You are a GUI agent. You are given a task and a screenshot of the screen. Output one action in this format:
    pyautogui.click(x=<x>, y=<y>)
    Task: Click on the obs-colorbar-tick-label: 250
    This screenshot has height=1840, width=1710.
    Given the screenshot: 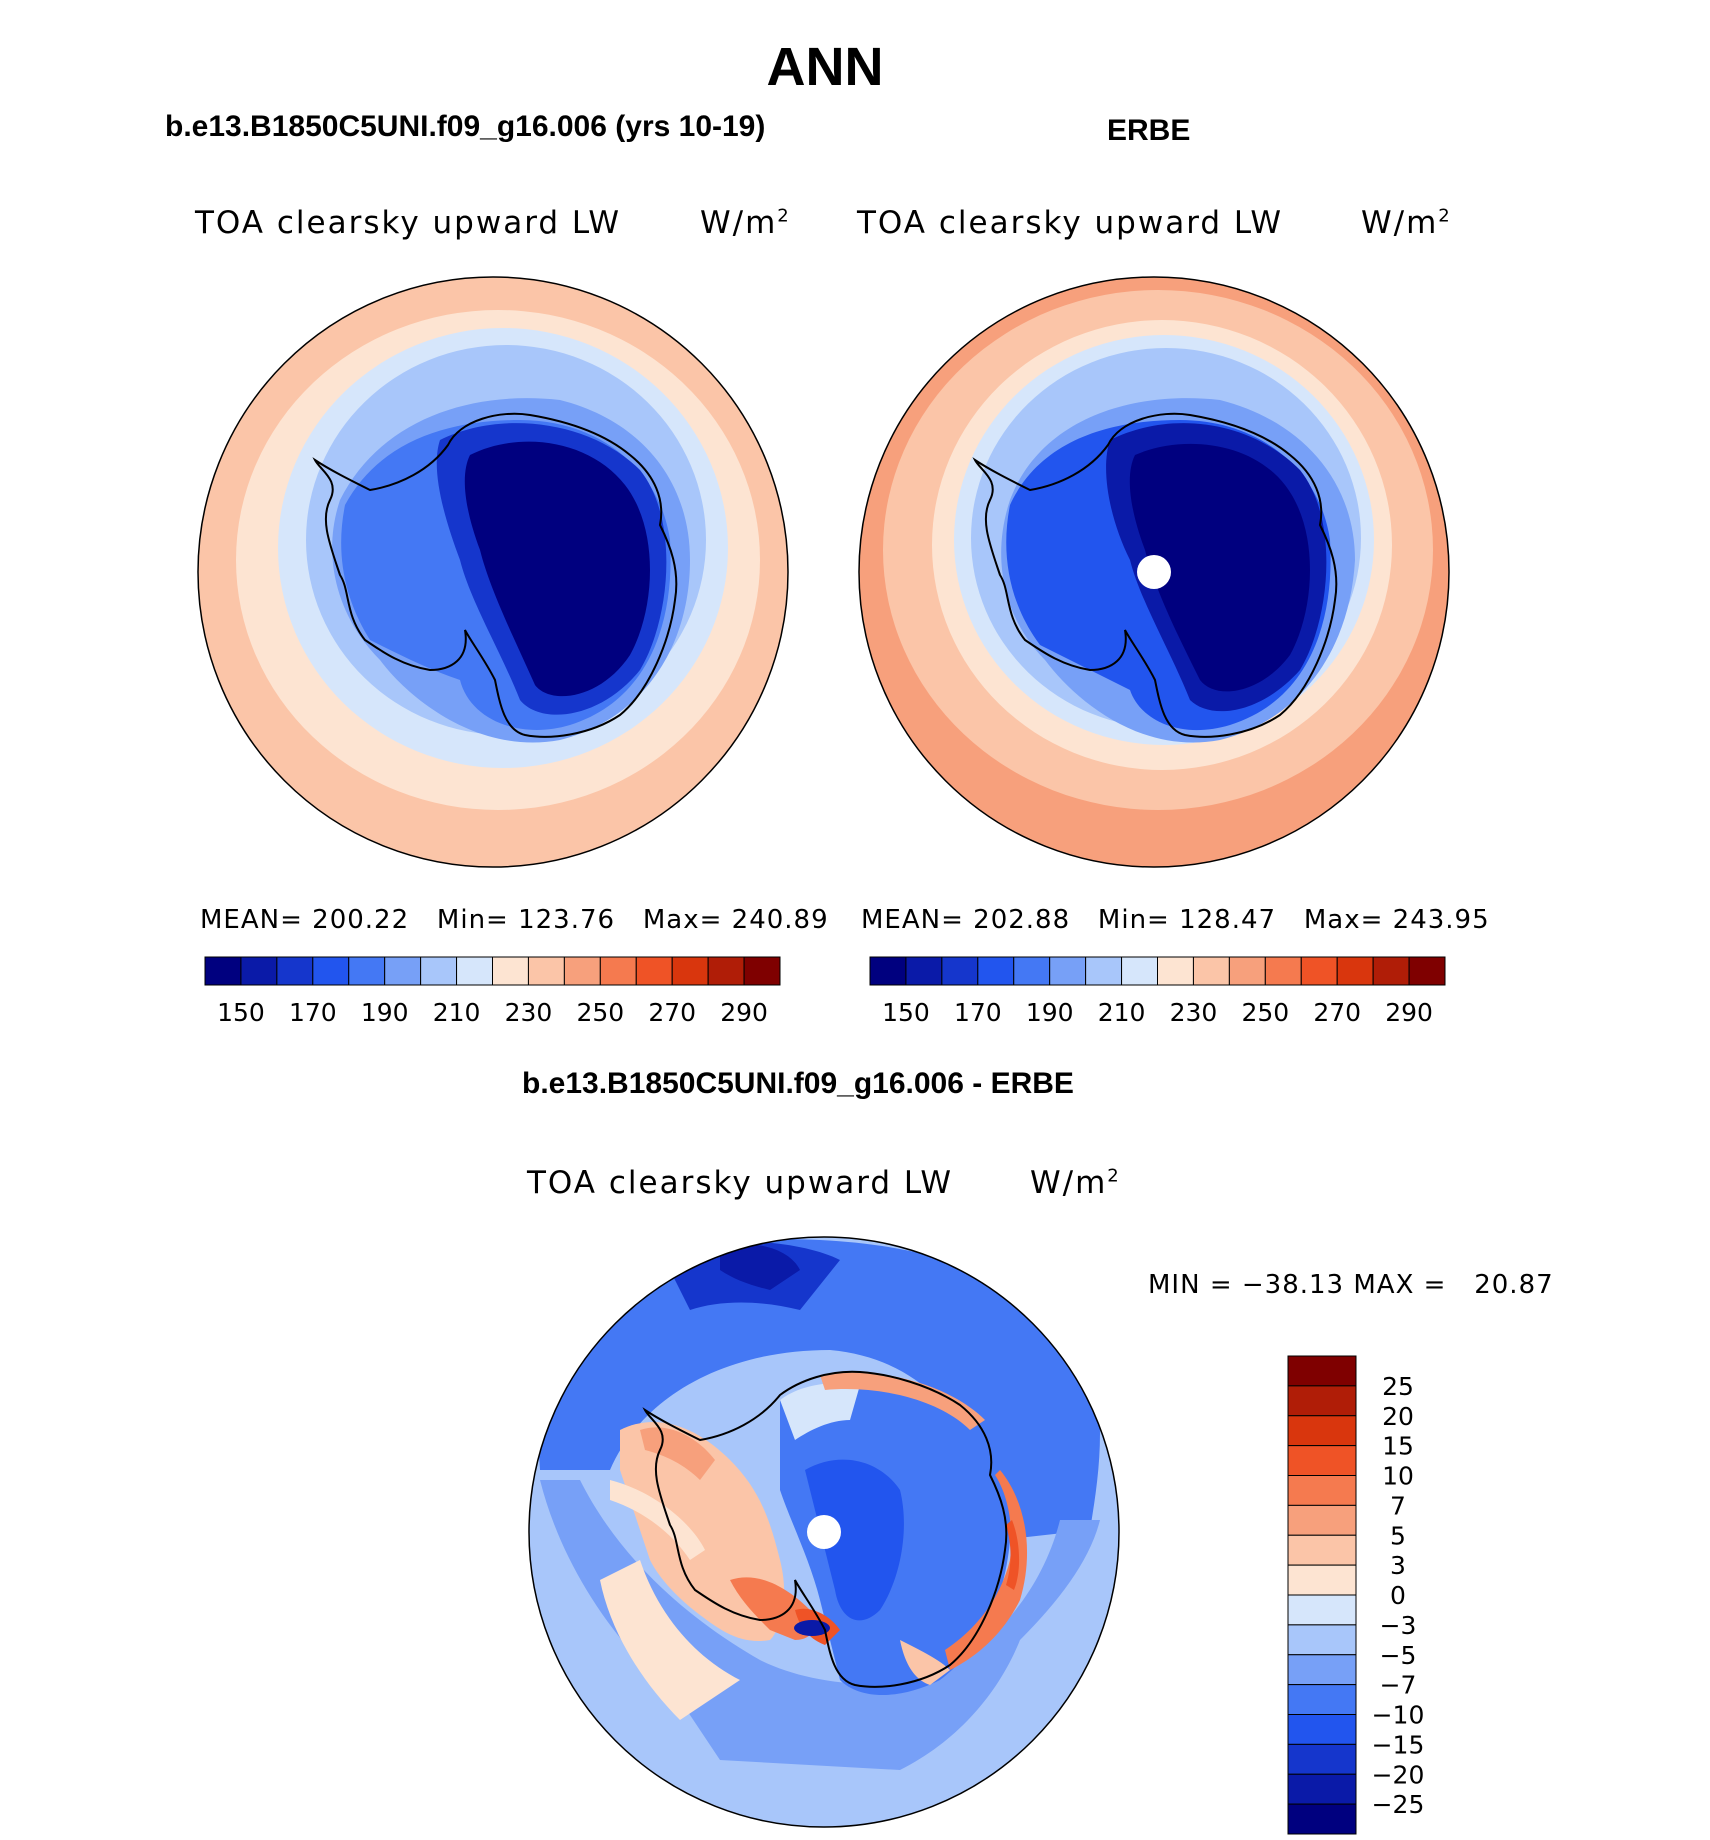 What is the action you would take?
    pyautogui.click(x=1265, y=1012)
    